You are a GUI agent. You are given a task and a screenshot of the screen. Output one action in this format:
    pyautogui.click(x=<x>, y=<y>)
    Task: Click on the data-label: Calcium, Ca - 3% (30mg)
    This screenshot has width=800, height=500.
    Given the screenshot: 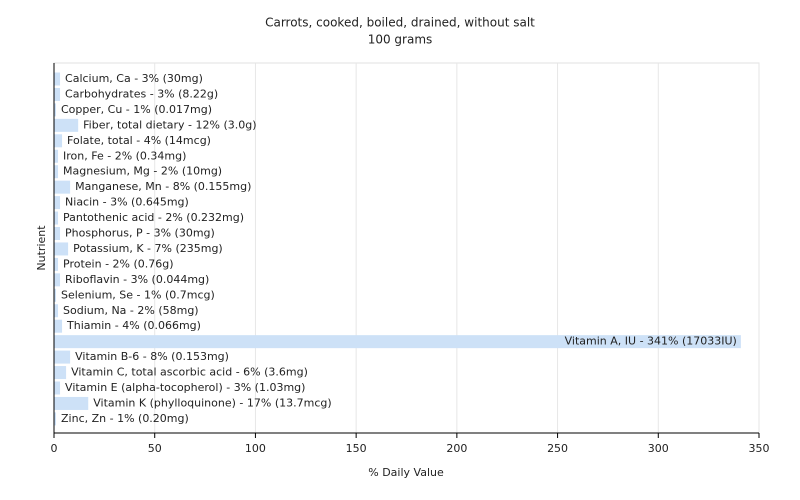 What is the action you would take?
    pyautogui.click(x=134, y=78)
    